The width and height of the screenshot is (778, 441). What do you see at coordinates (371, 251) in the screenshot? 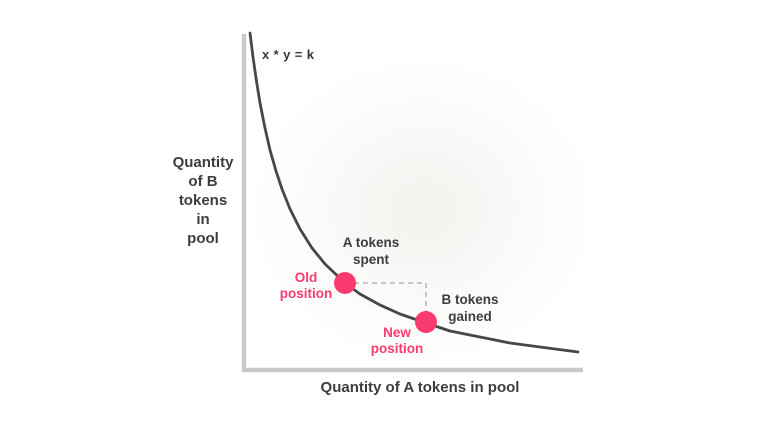
I see `a-tokens-spent-label: A tokens spent` at bounding box center [371, 251].